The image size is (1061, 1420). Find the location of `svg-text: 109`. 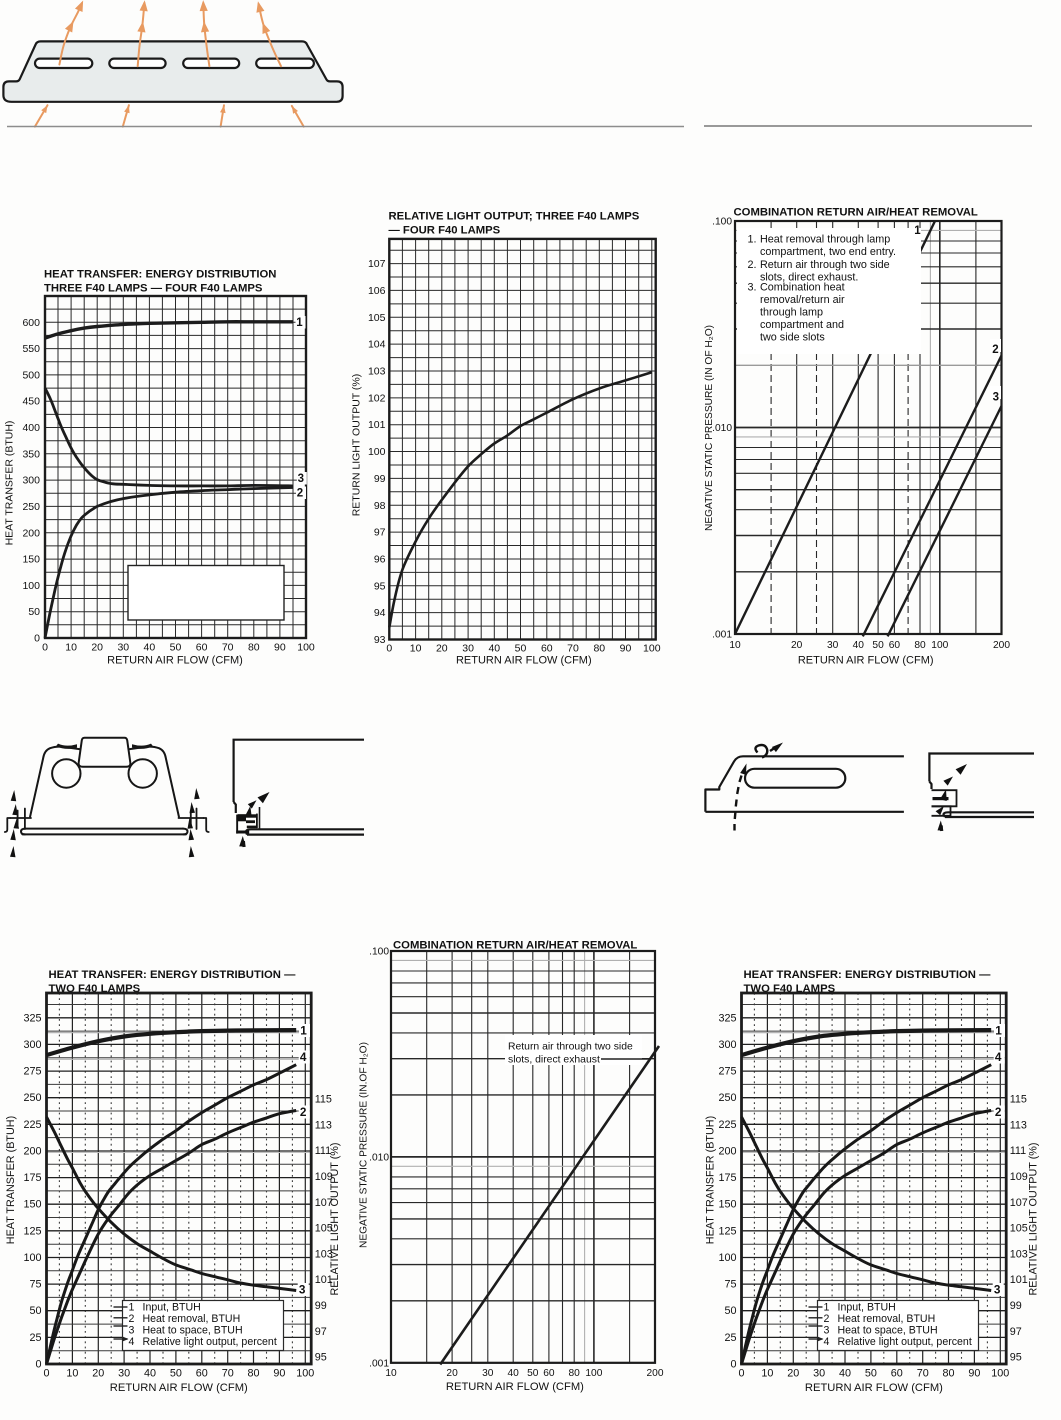

svg-text: 109 is located at coordinates (1019, 1177).